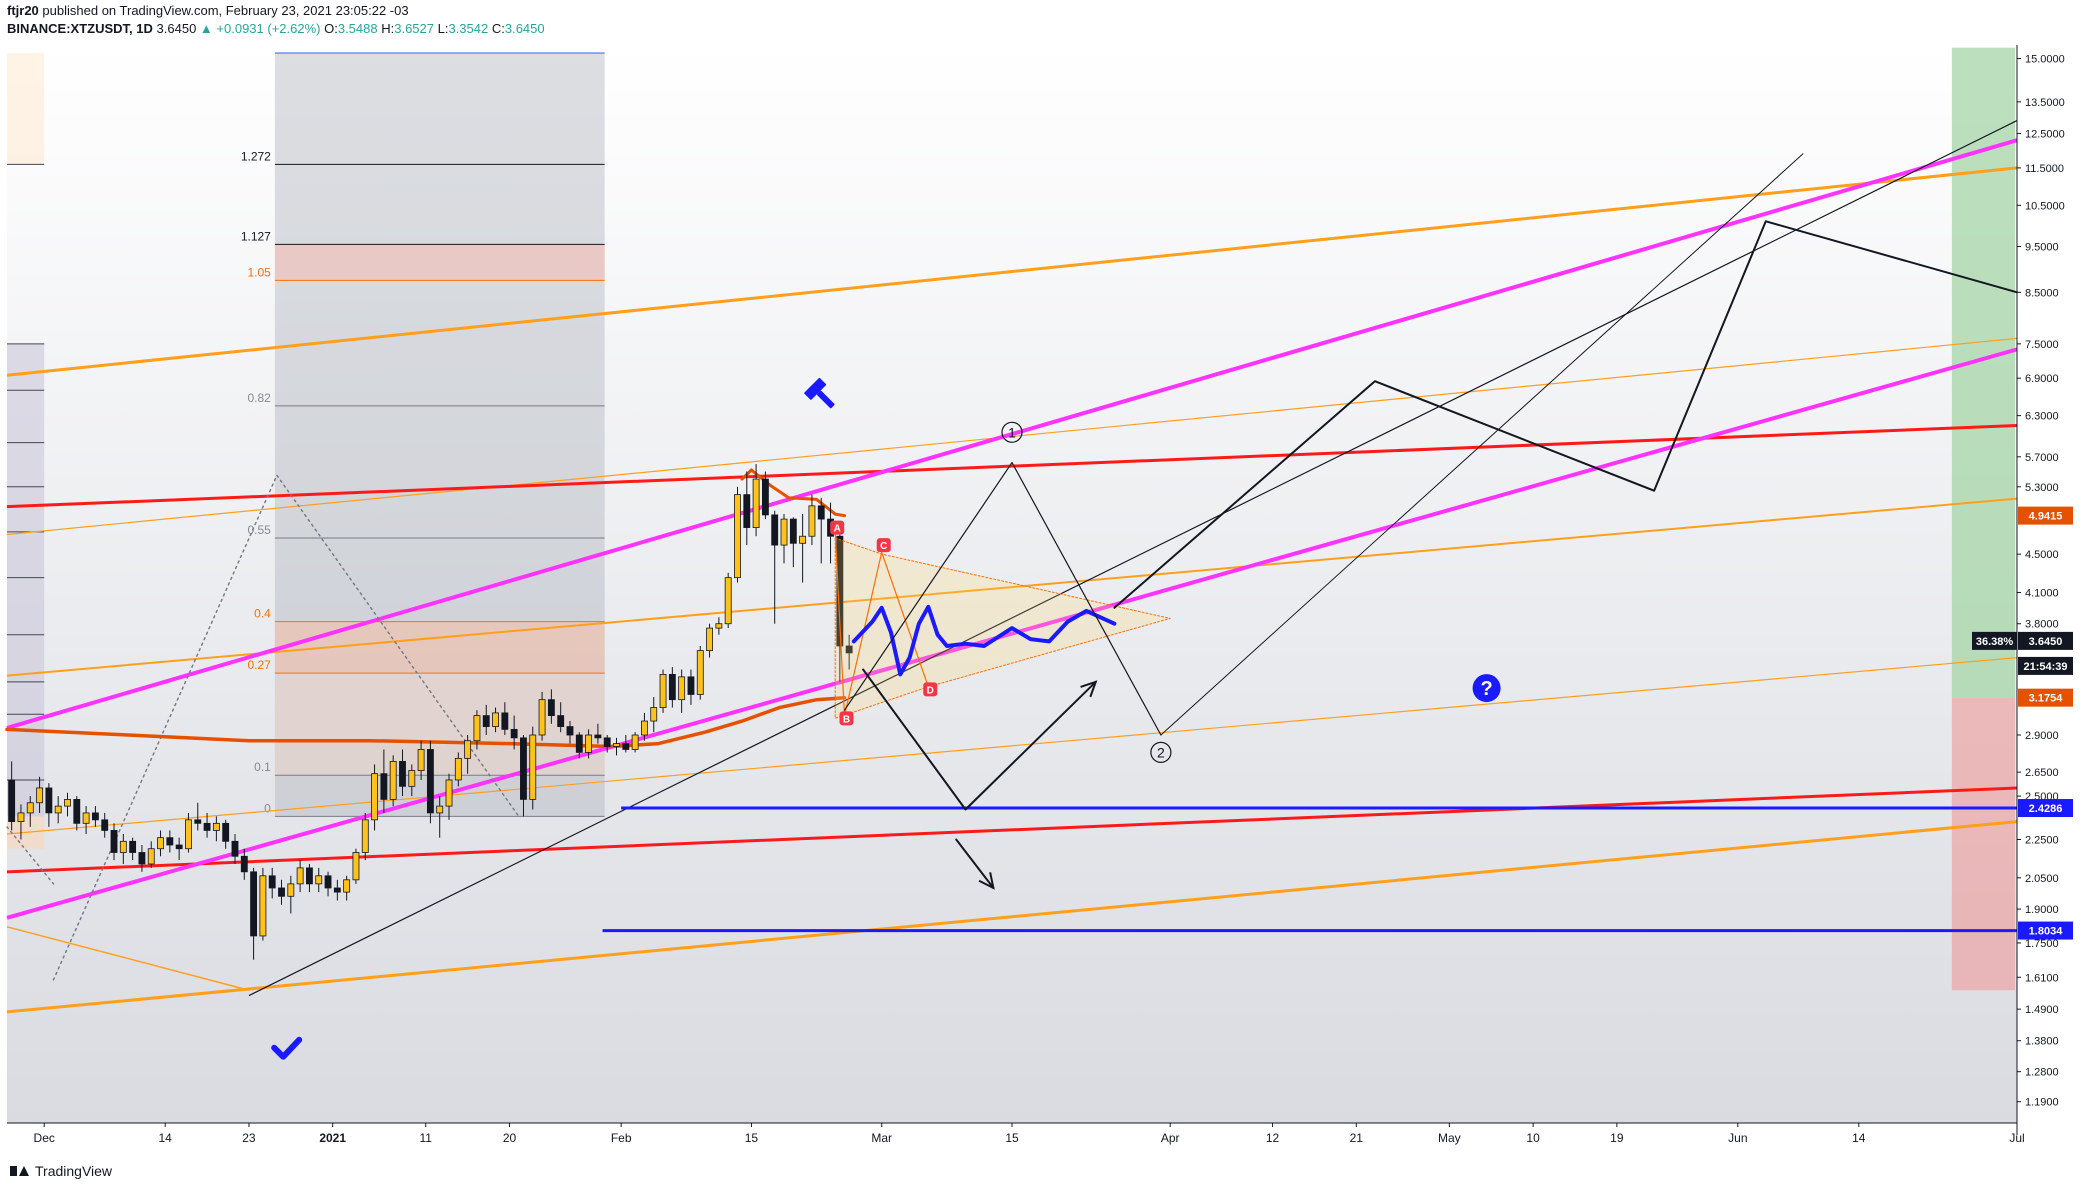 This screenshot has height=1189, width=2091. I want to click on footer-brand: TradingView, so click(61, 1171).